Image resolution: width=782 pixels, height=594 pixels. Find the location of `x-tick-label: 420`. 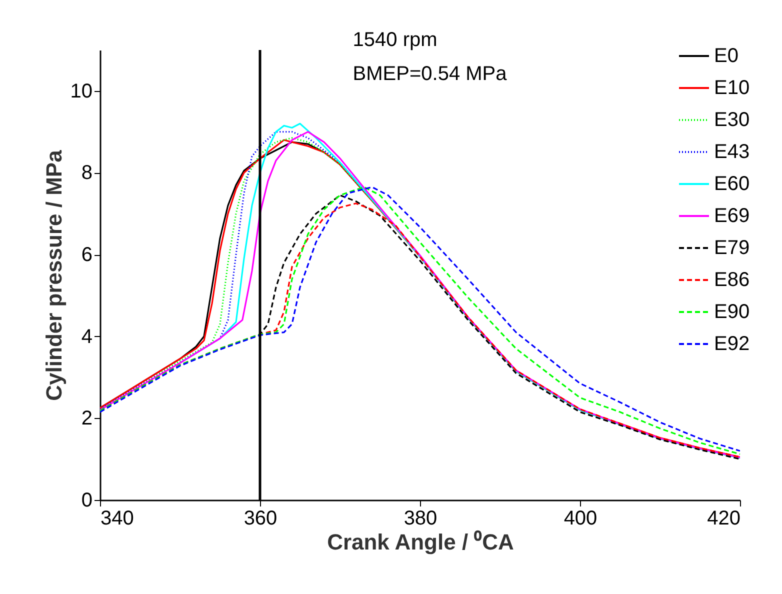

x-tick-label: 420 is located at coordinates (723, 519).